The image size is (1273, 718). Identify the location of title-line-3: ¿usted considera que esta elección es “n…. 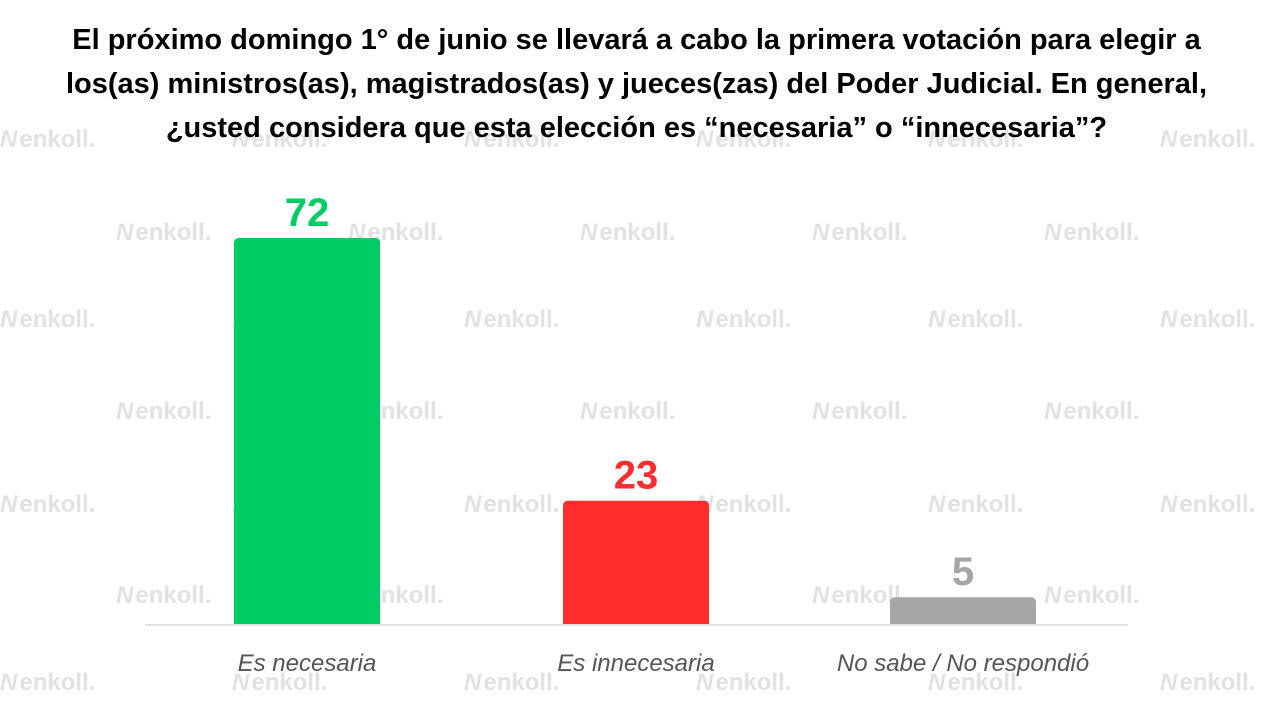
(636, 128).